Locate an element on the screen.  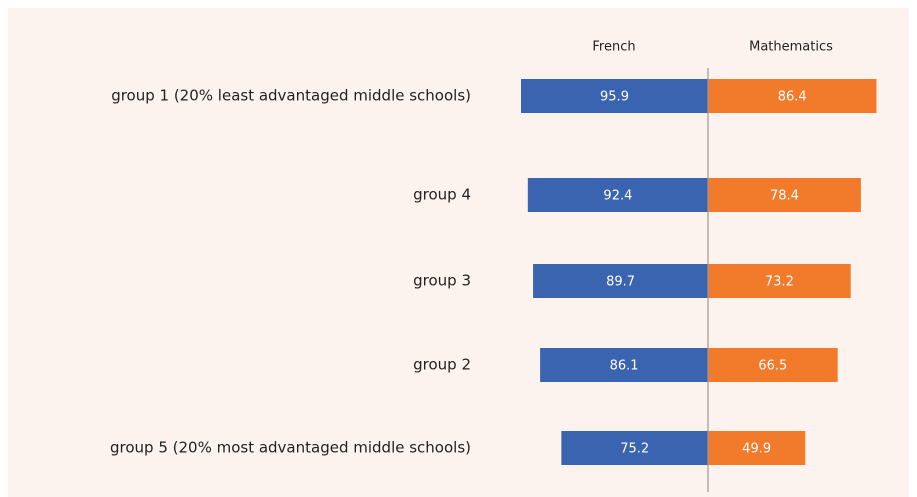
value-label: 92.4 is located at coordinates (617, 196).